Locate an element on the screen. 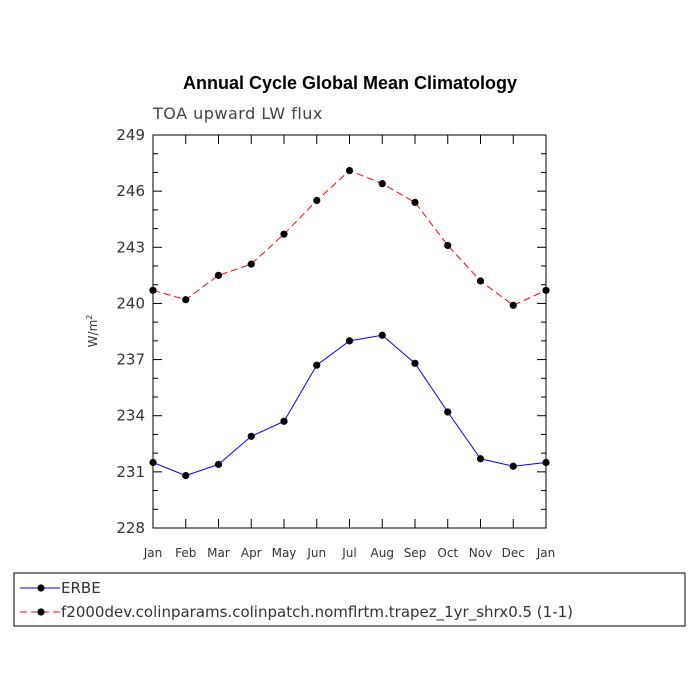 The image size is (700, 700). x-tick-label: Dec is located at coordinates (513, 553).